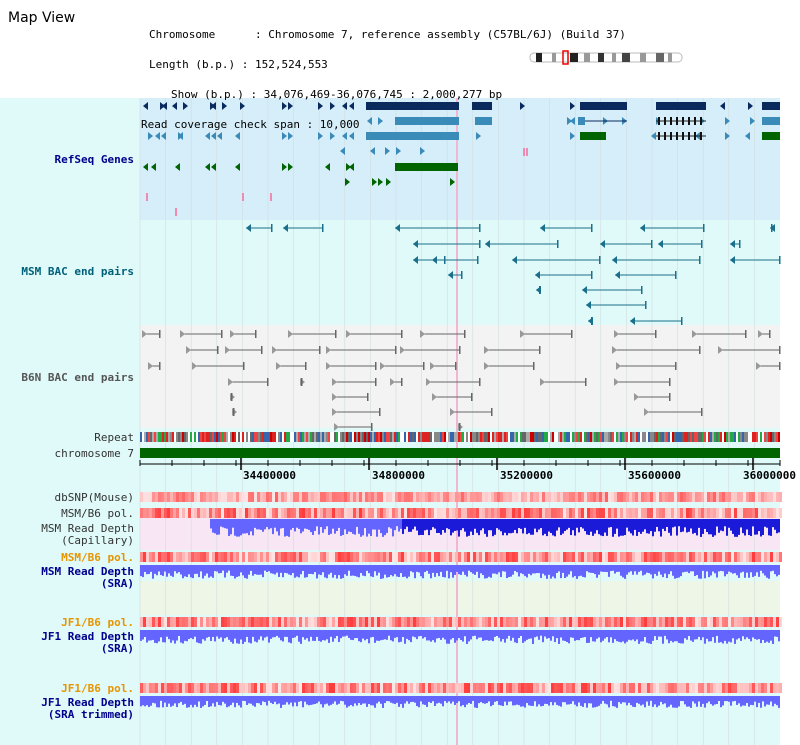  Describe the element at coordinates (87, 643) in the screenshot. I see `track-label-jf1-depth-sra: JF1 Read Depth (SRA)` at that location.